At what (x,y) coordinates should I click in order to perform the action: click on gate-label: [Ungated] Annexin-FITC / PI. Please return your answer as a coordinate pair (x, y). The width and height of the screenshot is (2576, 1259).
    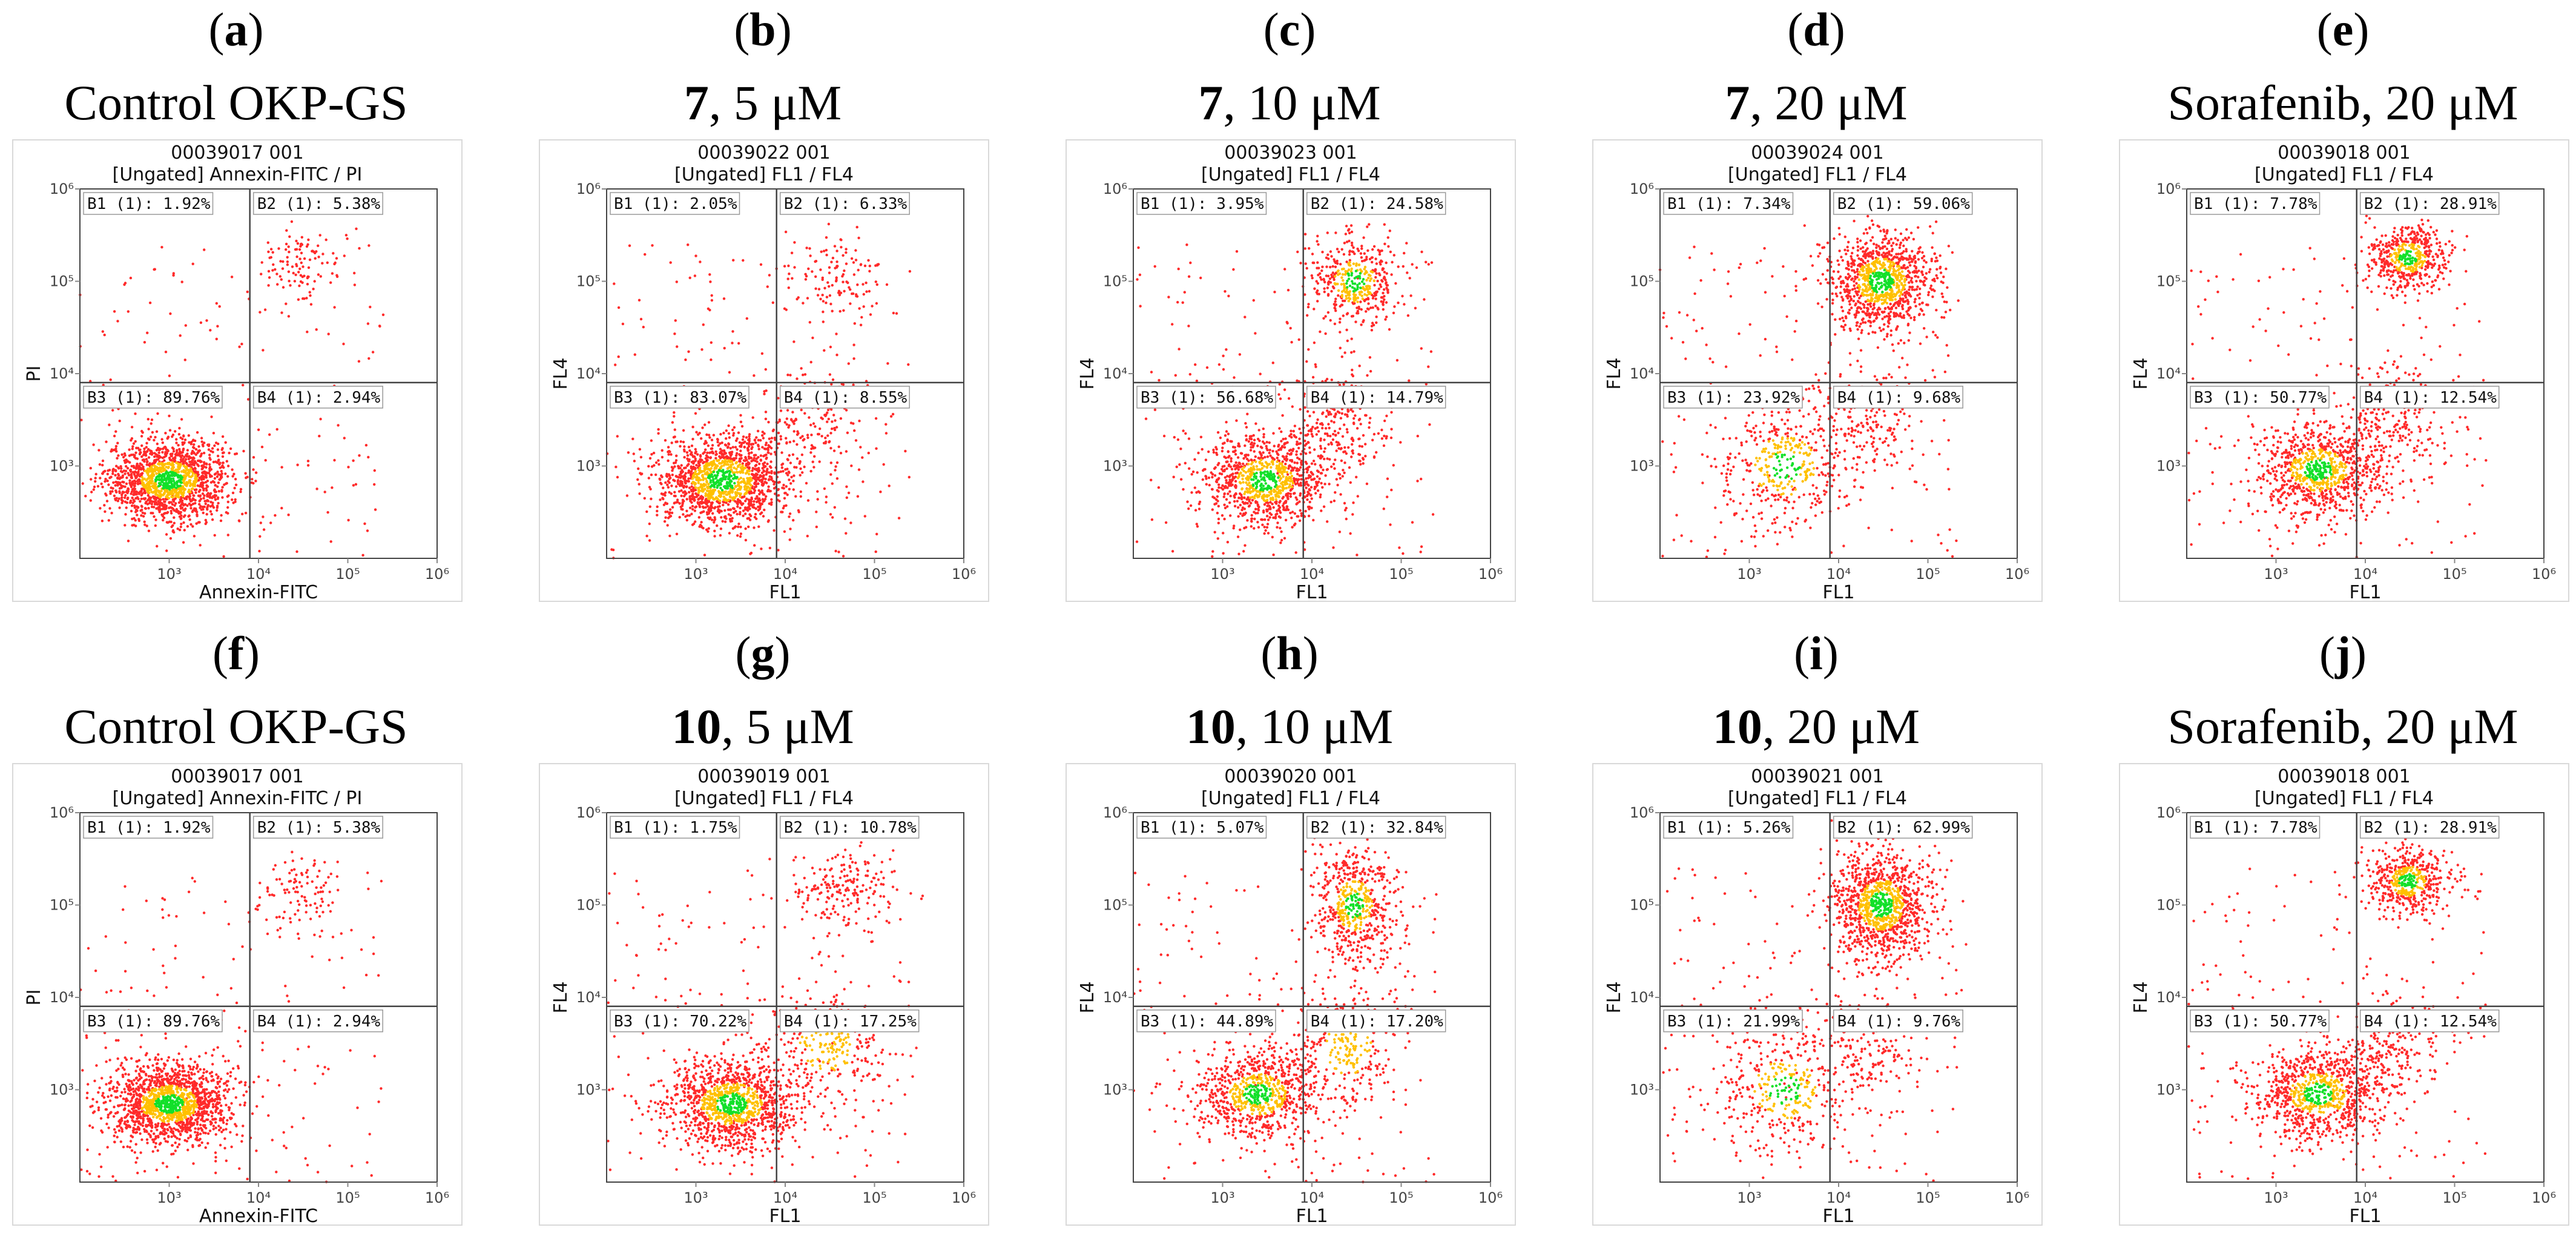
    Looking at the image, I should click on (237, 798).